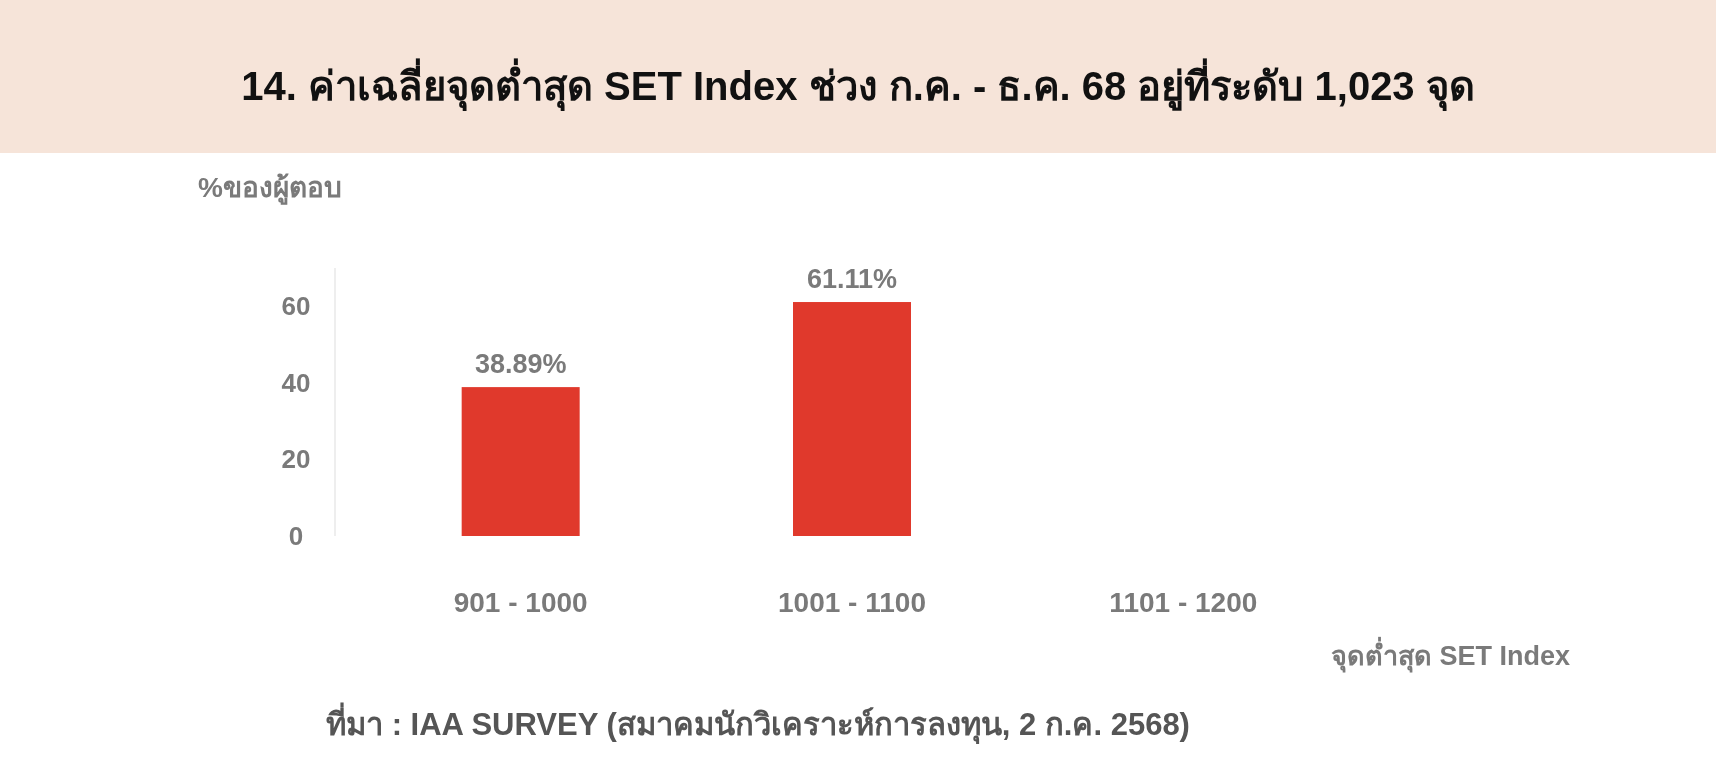 This screenshot has height=770, width=1716. What do you see at coordinates (758, 723) in the screenshot?
I see `text: ที่มา : IAA SURVEY (สมาคมนักวิเคราะห์การลงทุน, 2 ก.ค. 2568)` at bounding box center [758, 723].